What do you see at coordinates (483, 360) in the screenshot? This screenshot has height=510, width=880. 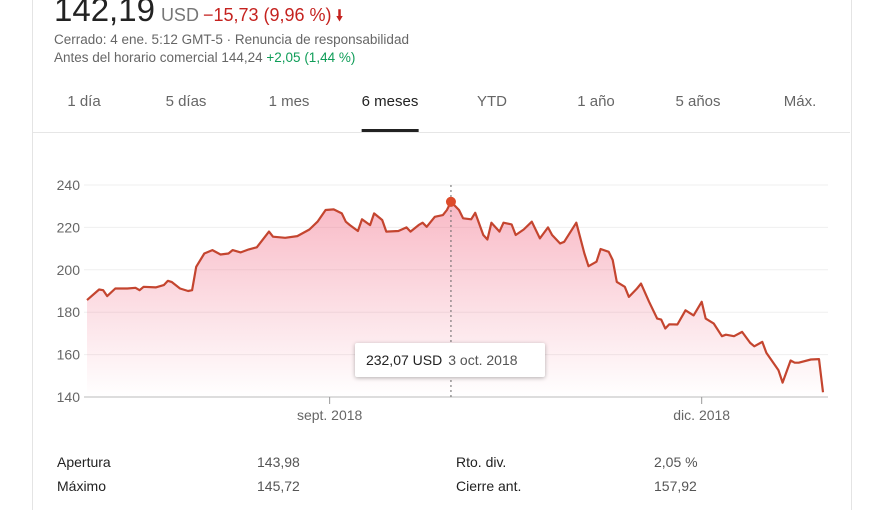 I see `tooltip-date: 3 oct. 2018` at bounding box center [483, 360].